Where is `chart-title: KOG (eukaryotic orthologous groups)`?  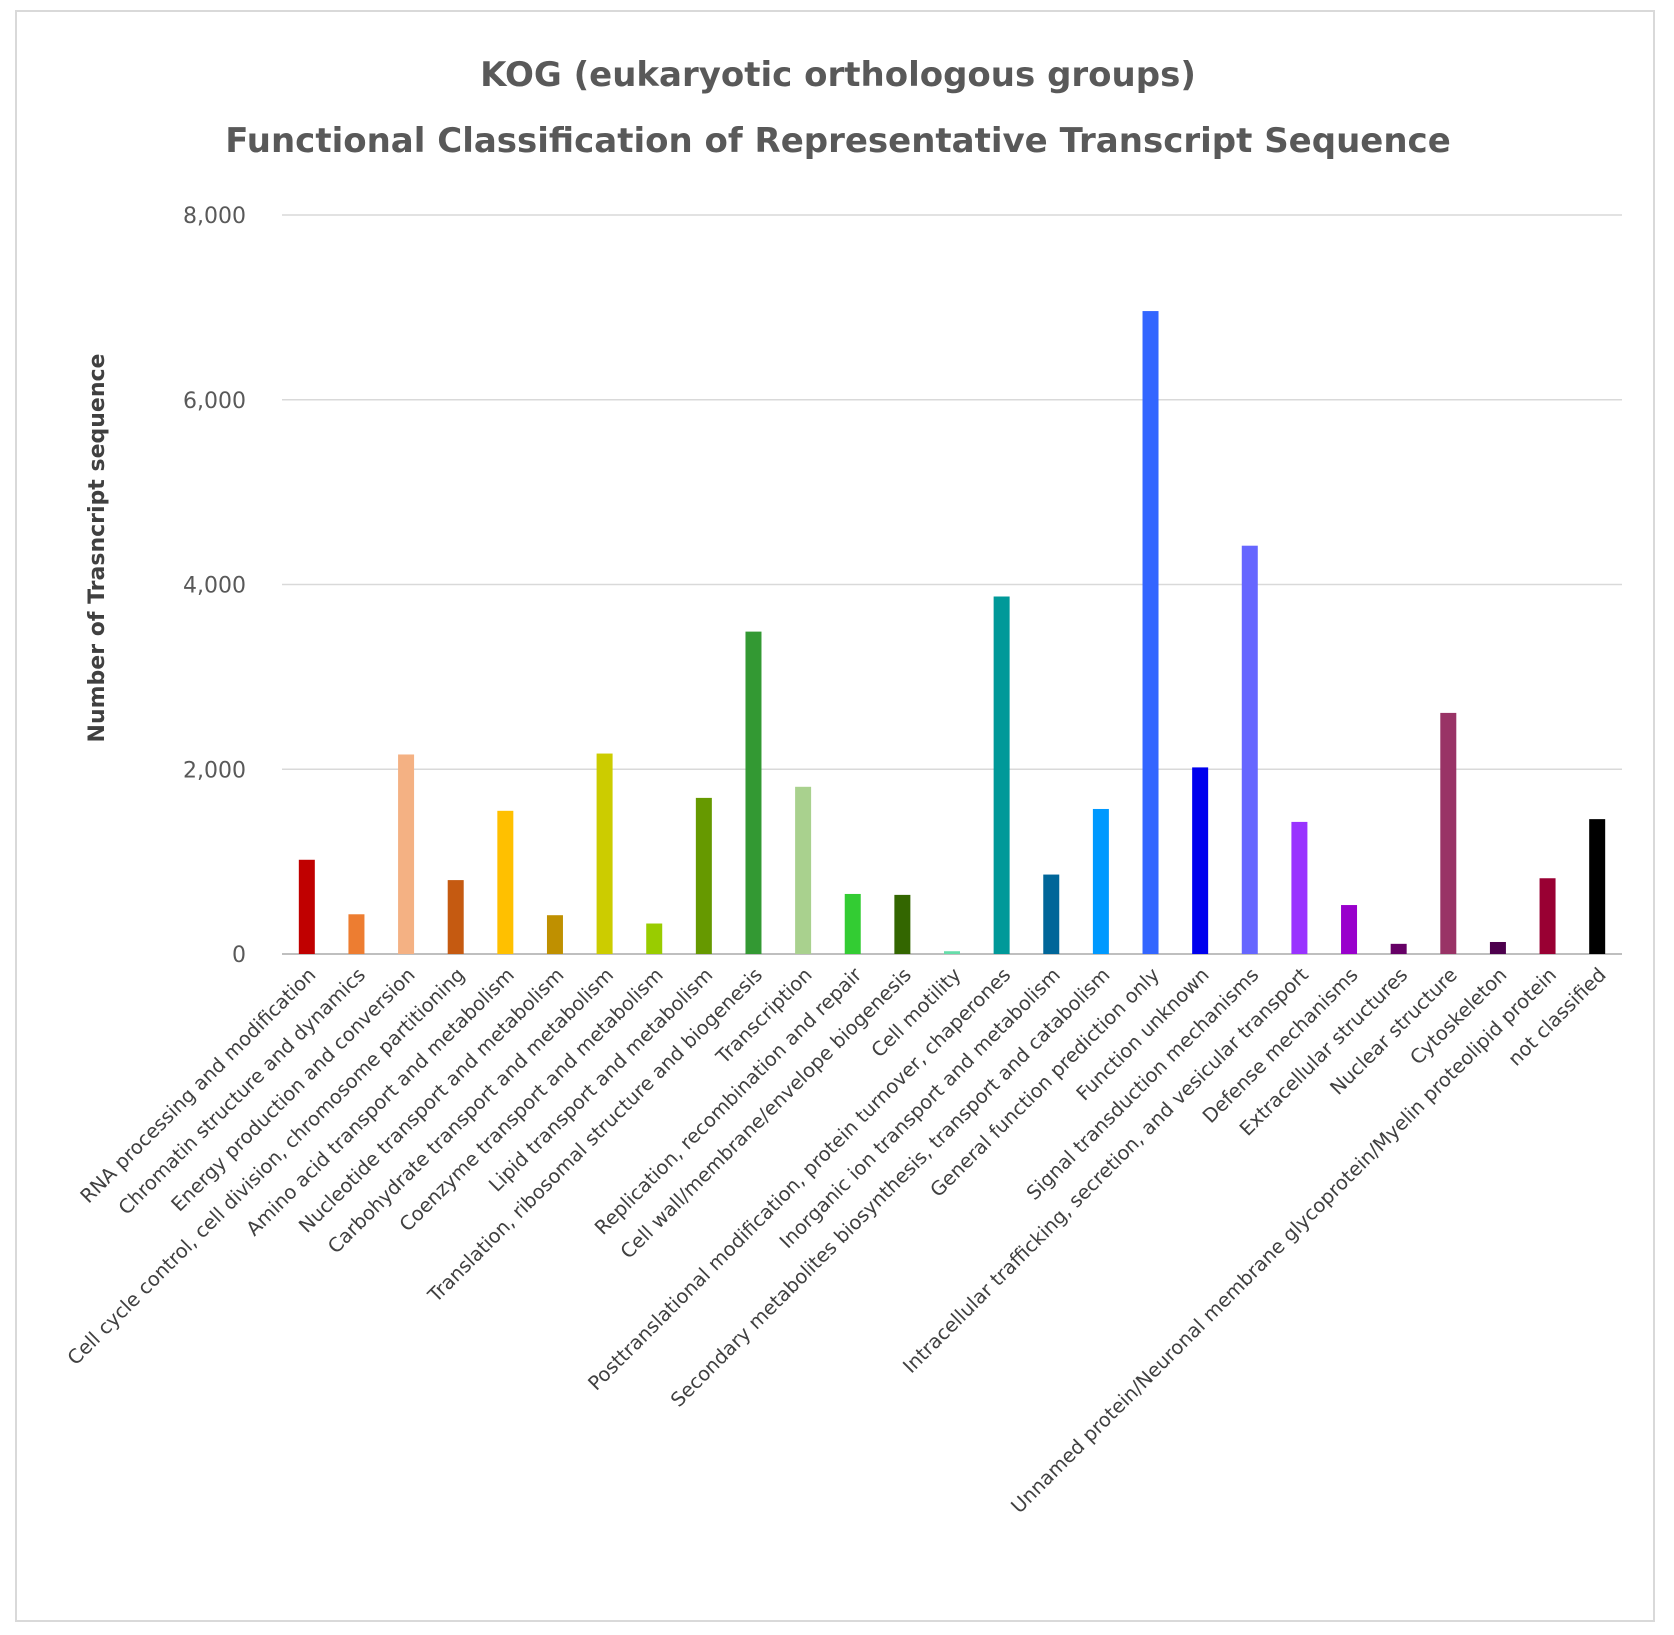
chart-title: KOG (eukaryotic orthologous groups) is located at coordinates (838, 75).